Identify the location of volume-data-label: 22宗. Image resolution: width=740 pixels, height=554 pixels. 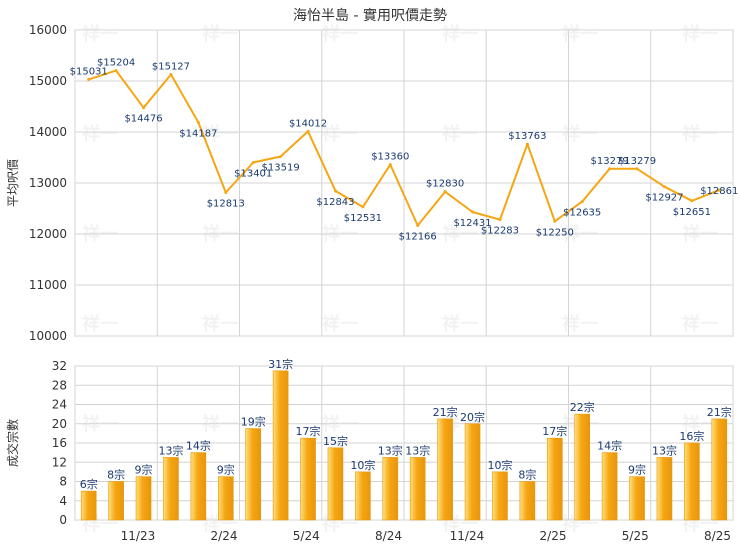
(582, 407).